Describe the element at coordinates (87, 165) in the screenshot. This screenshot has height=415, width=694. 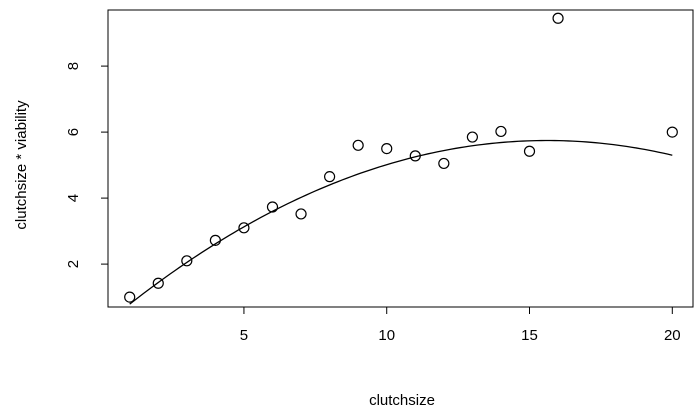
I see `y-axis: 2 4 6 8` at that location.